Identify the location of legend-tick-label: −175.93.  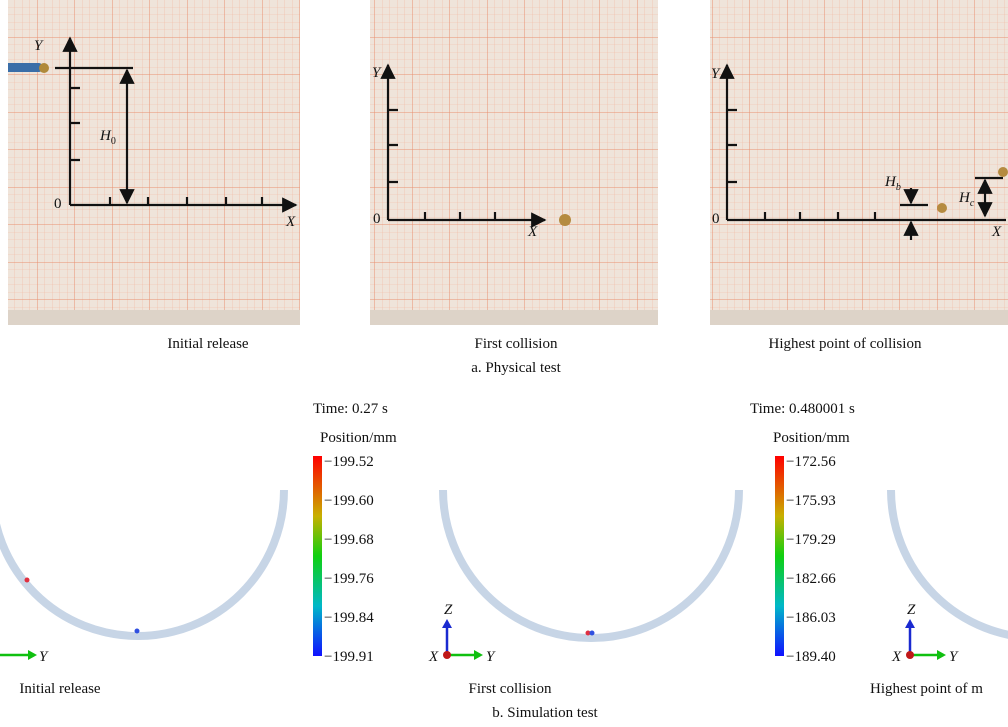
(811, 501).